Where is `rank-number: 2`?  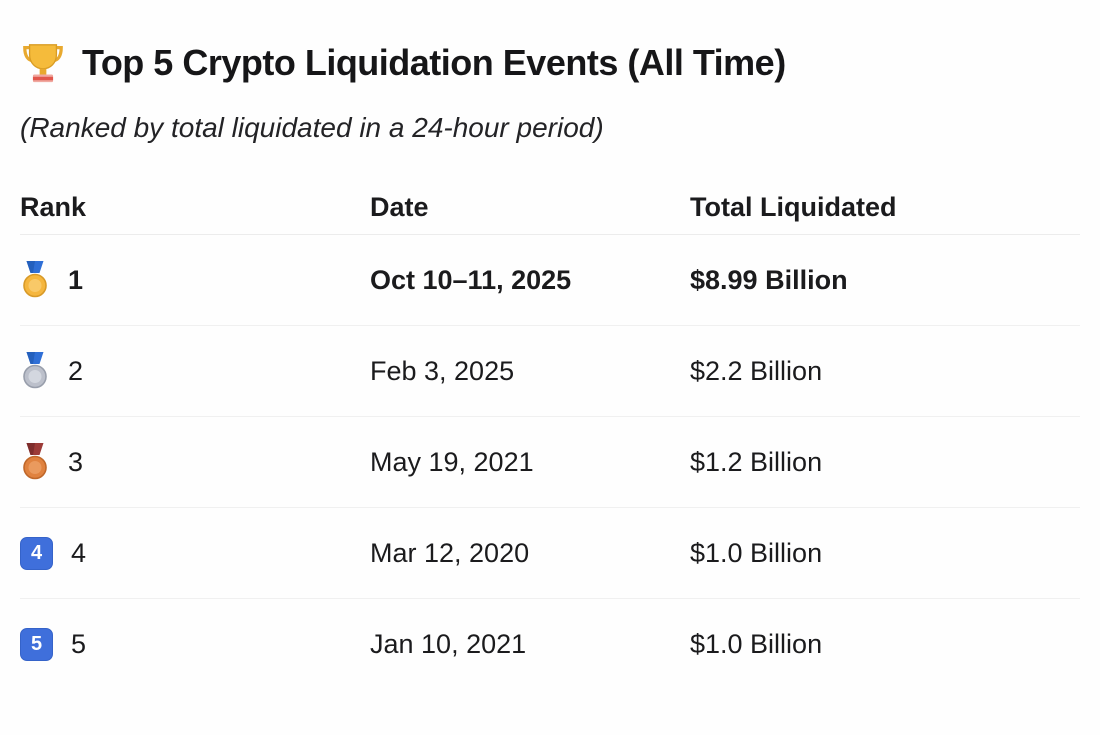
rank-number: 2 is located at coordinates (76, 370).